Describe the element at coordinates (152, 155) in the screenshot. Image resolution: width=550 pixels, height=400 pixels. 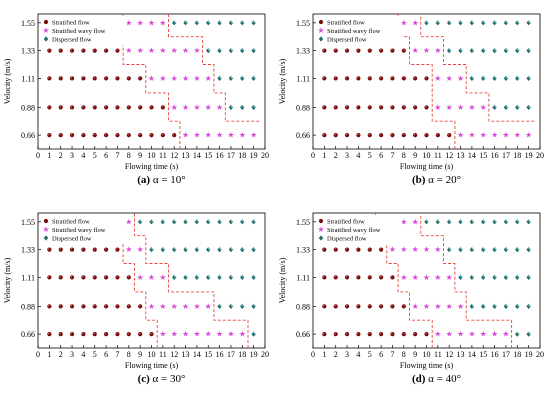
I see `x-tick-label: 10` at that location.